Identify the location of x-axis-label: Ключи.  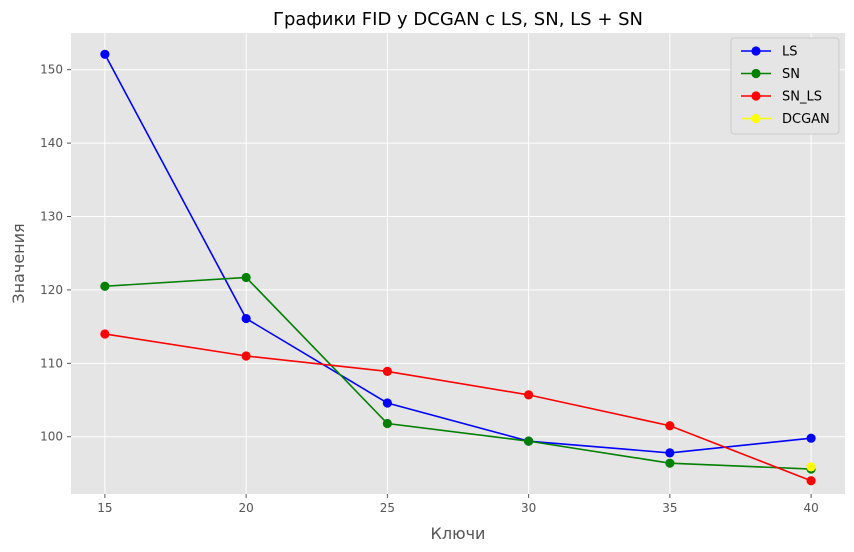
(458, 533).